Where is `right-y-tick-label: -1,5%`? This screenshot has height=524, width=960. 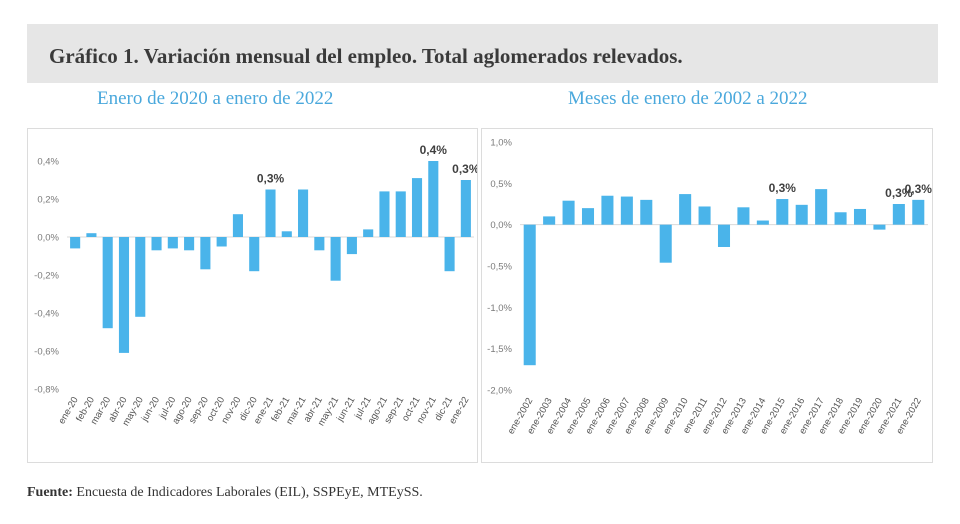 right-y-tick-label: -1,5% is located at coordinates (499, 349).